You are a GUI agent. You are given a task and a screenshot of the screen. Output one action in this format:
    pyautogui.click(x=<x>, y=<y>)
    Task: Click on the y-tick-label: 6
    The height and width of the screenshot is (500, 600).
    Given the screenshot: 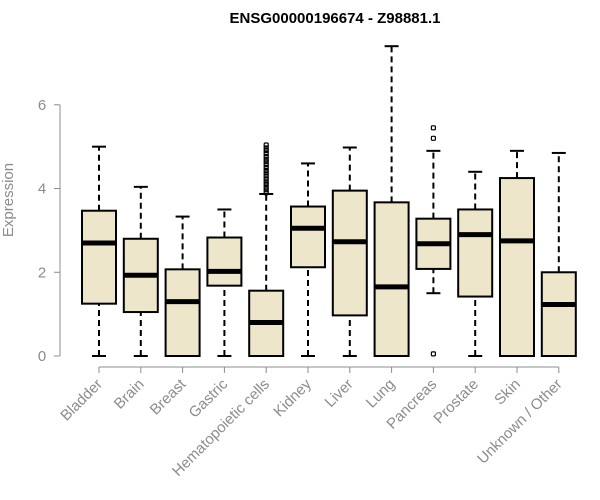 What is the action you would take?
    pyautogui.click(x=42, y=105)
    